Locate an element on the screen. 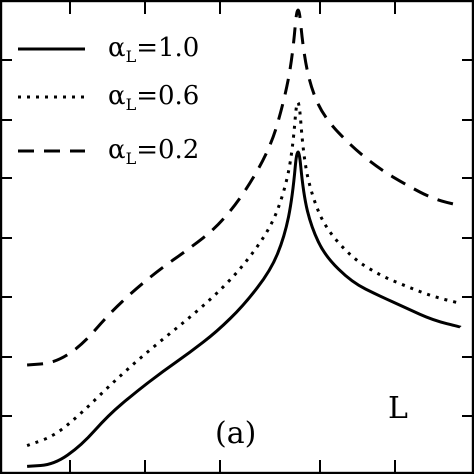 Image resolution: width=474 pixels, height=474 pixels. legend-label-2: αL=0.6 is located at coordinates (153, 97).